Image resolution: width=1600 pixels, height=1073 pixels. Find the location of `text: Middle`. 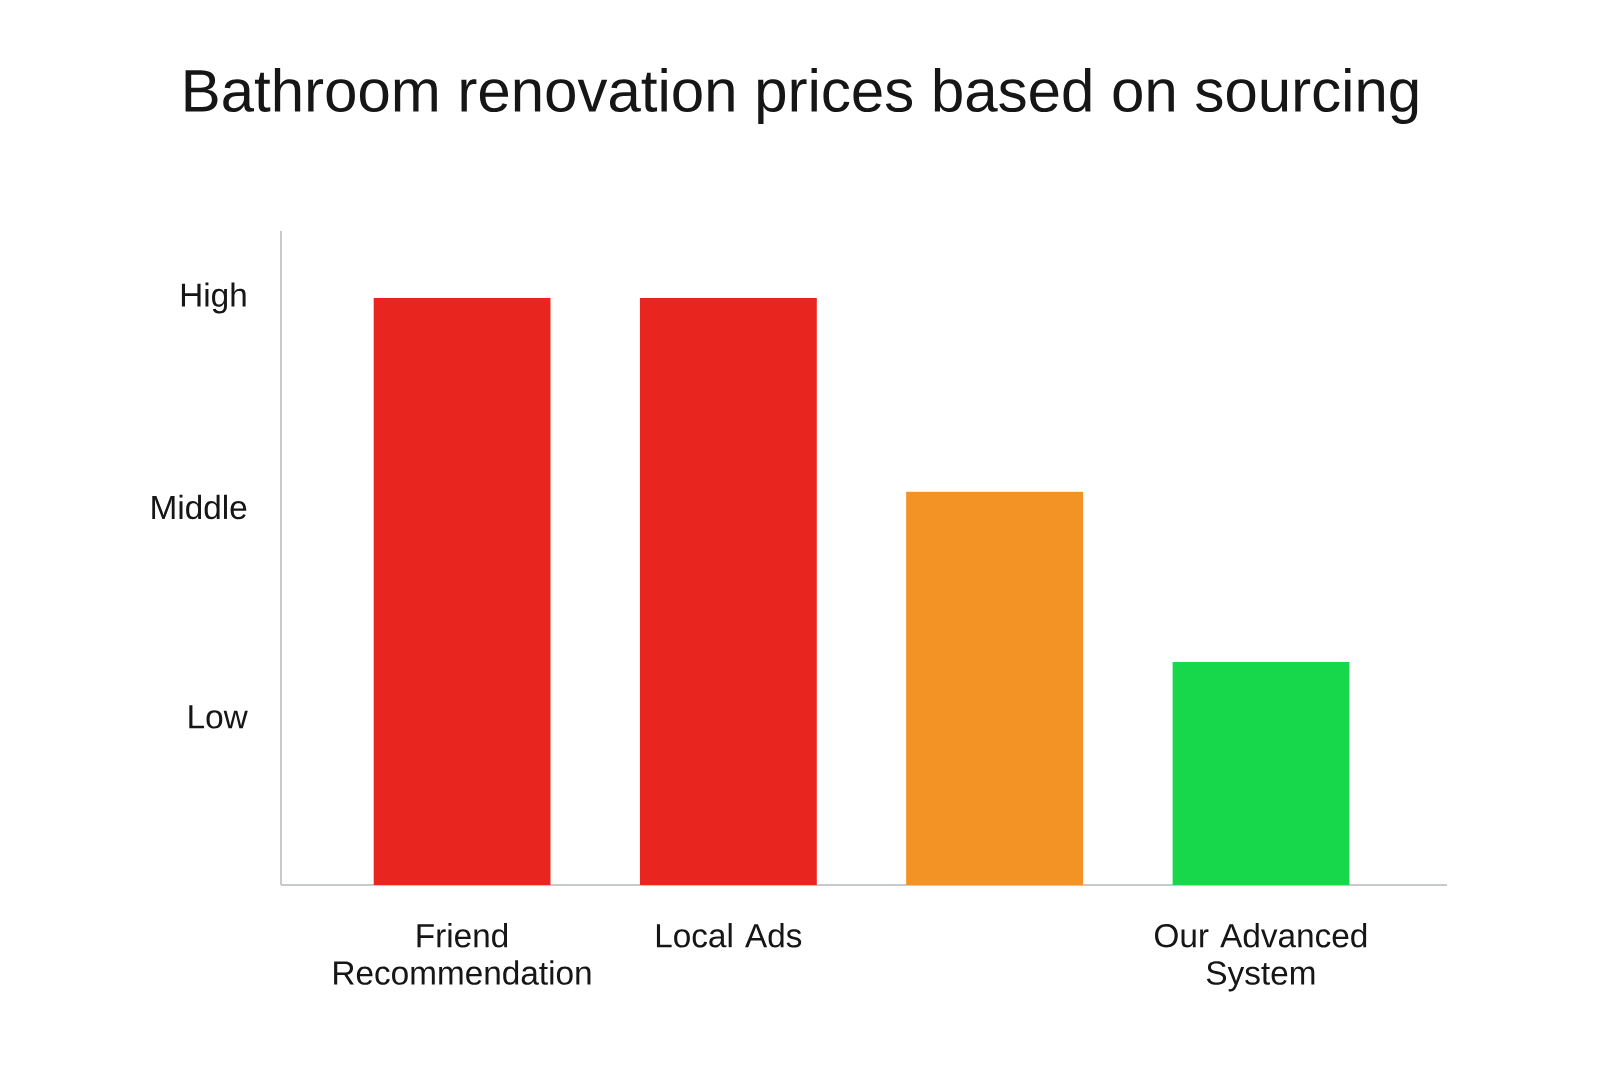

text: Middle is located at coordinates (199, 507).